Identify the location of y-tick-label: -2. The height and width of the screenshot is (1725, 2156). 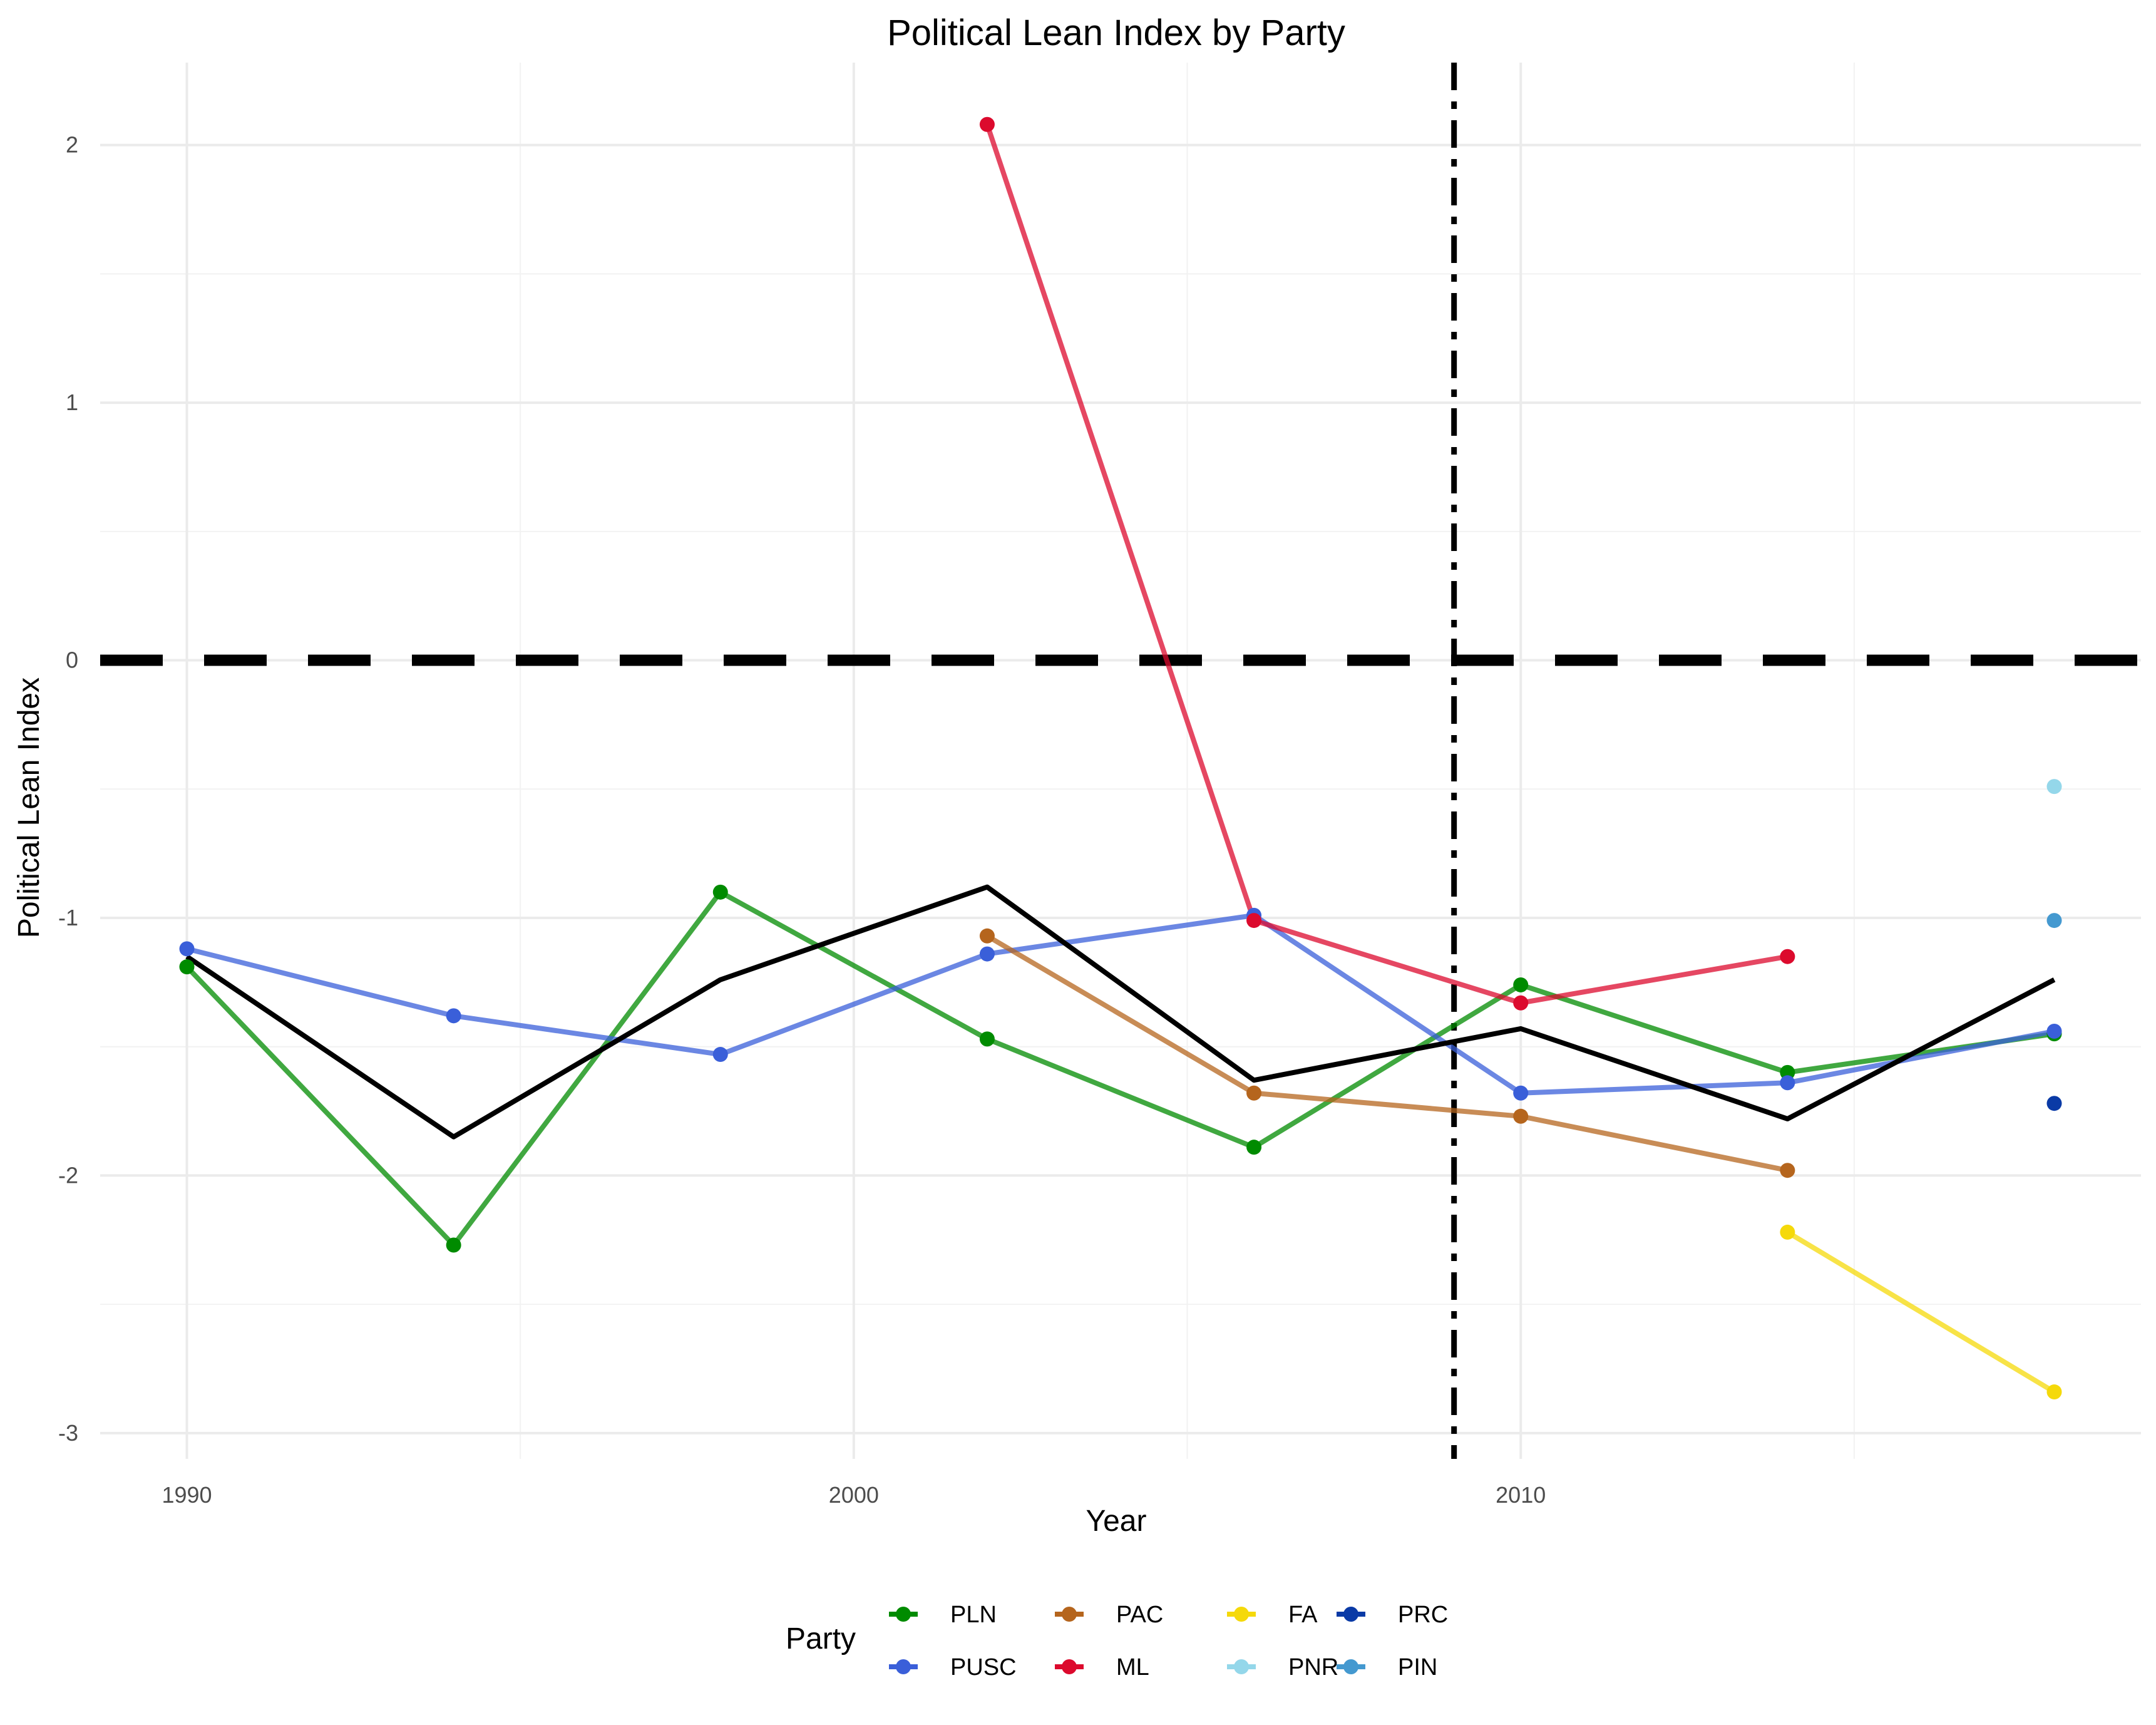
(68, 1175).